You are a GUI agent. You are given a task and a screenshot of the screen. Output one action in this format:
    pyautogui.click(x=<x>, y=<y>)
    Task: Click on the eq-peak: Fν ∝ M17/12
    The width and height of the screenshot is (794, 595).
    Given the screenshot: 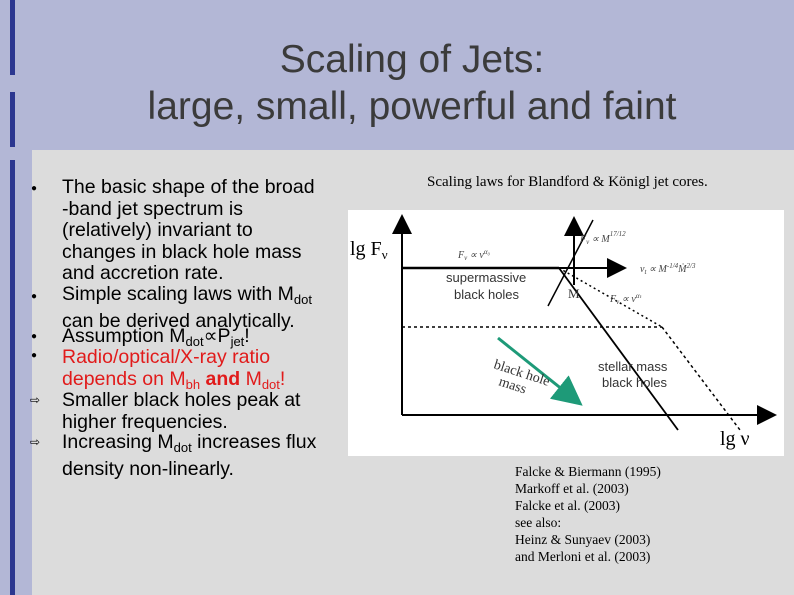 What is the action you would take?
    pyautogui.click(x=602, y=238)
    